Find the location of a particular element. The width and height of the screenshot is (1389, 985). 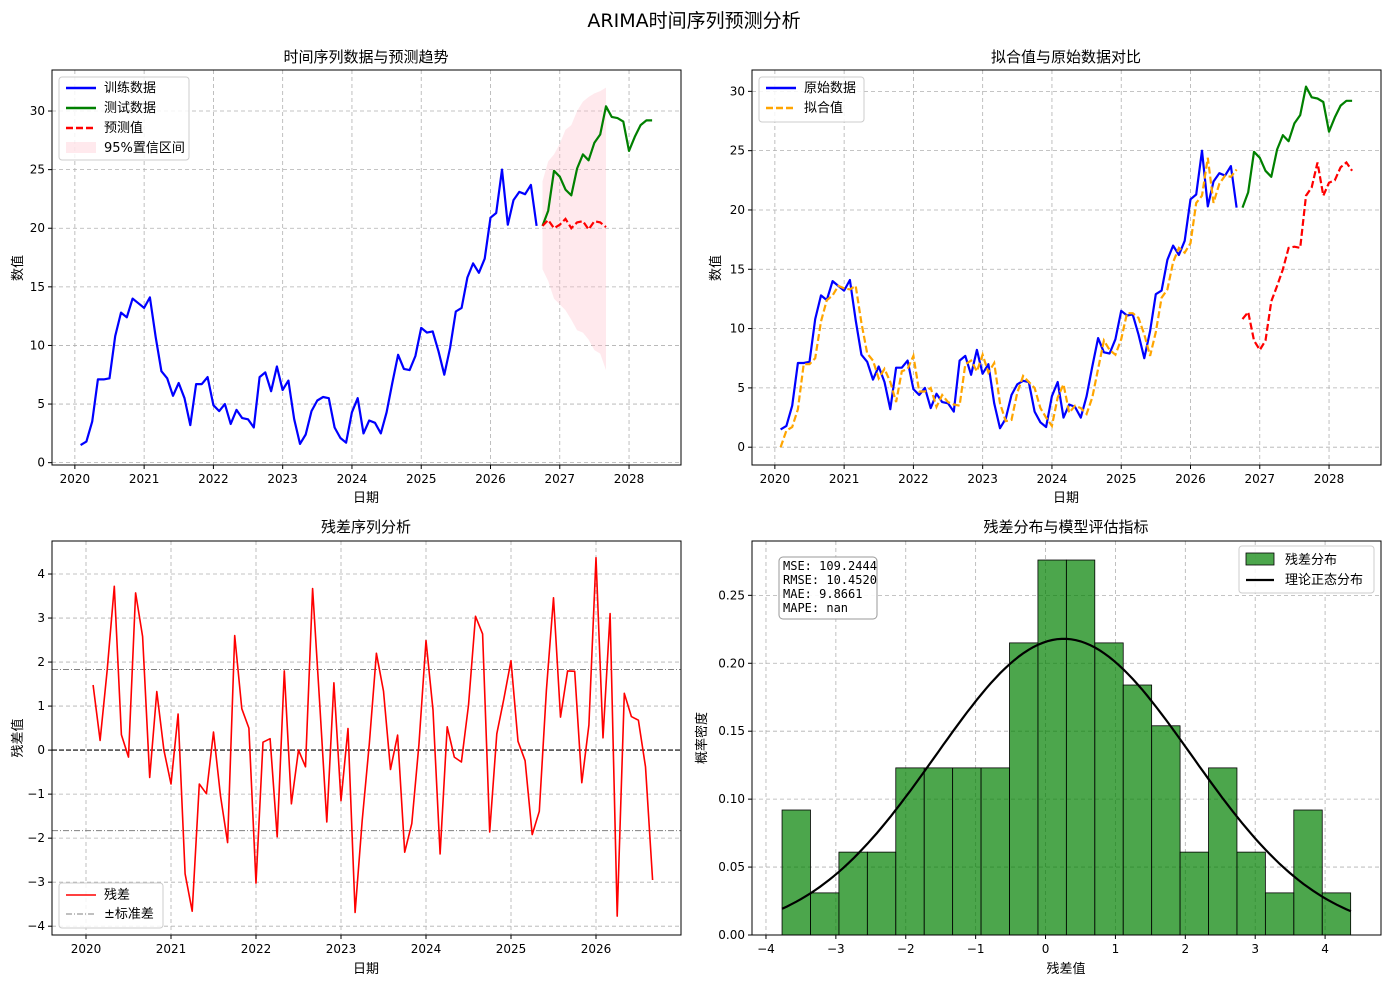

x-tick-label: −2 is located at coordinates (906, 949).